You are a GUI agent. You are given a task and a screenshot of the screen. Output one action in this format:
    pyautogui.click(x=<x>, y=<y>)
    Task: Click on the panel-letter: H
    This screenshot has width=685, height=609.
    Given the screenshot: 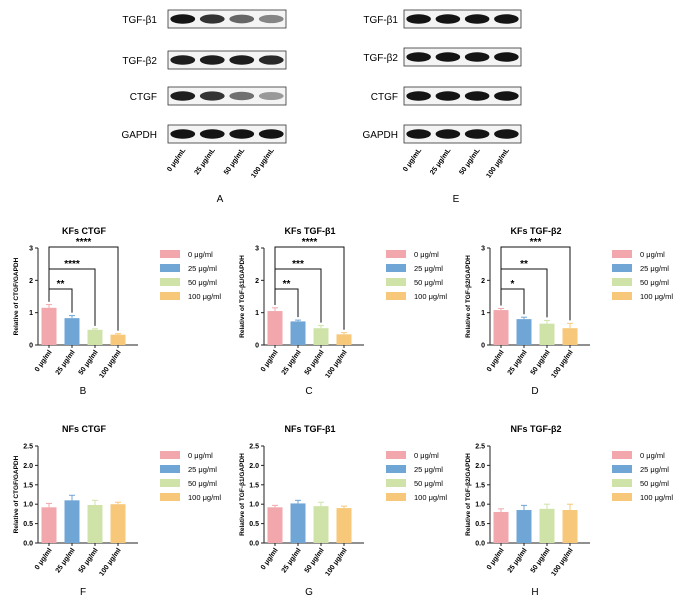 What is the action you would take?
    pyautogui.click(x=534, y=592)
    